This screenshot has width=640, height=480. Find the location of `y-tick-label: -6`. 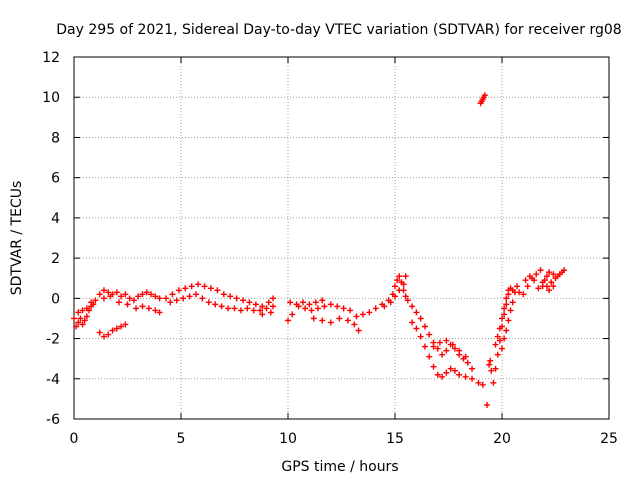

y-tick-label: -6 is located at coordinates (53, 420).